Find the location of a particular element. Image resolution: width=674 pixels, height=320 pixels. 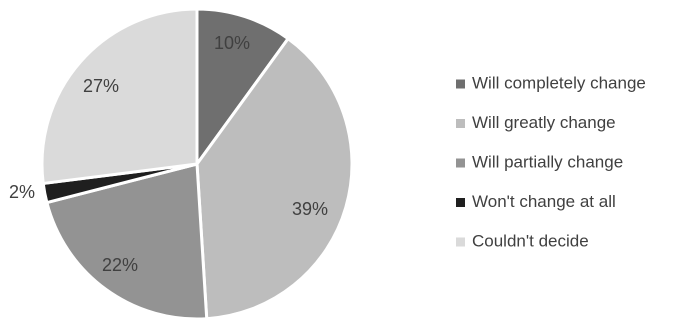

legend-item-2: Will greatly change is located at coordinates (536, 122).